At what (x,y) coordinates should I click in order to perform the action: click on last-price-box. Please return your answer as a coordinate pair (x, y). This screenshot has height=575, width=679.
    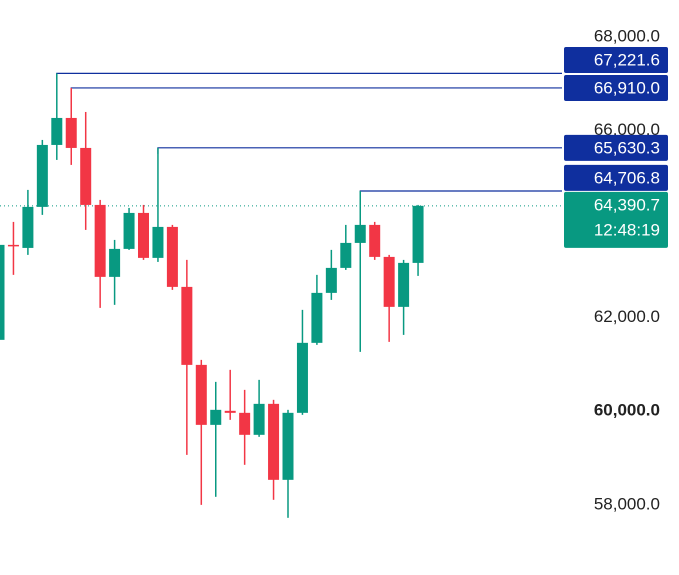
    Looking at the image, I should click on (616, 219).